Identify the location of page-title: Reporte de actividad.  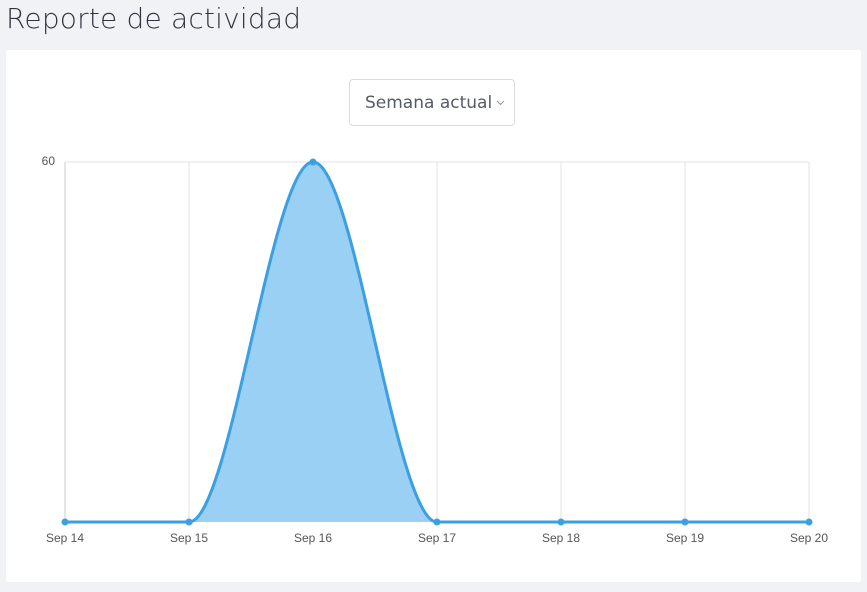
(154, 18).